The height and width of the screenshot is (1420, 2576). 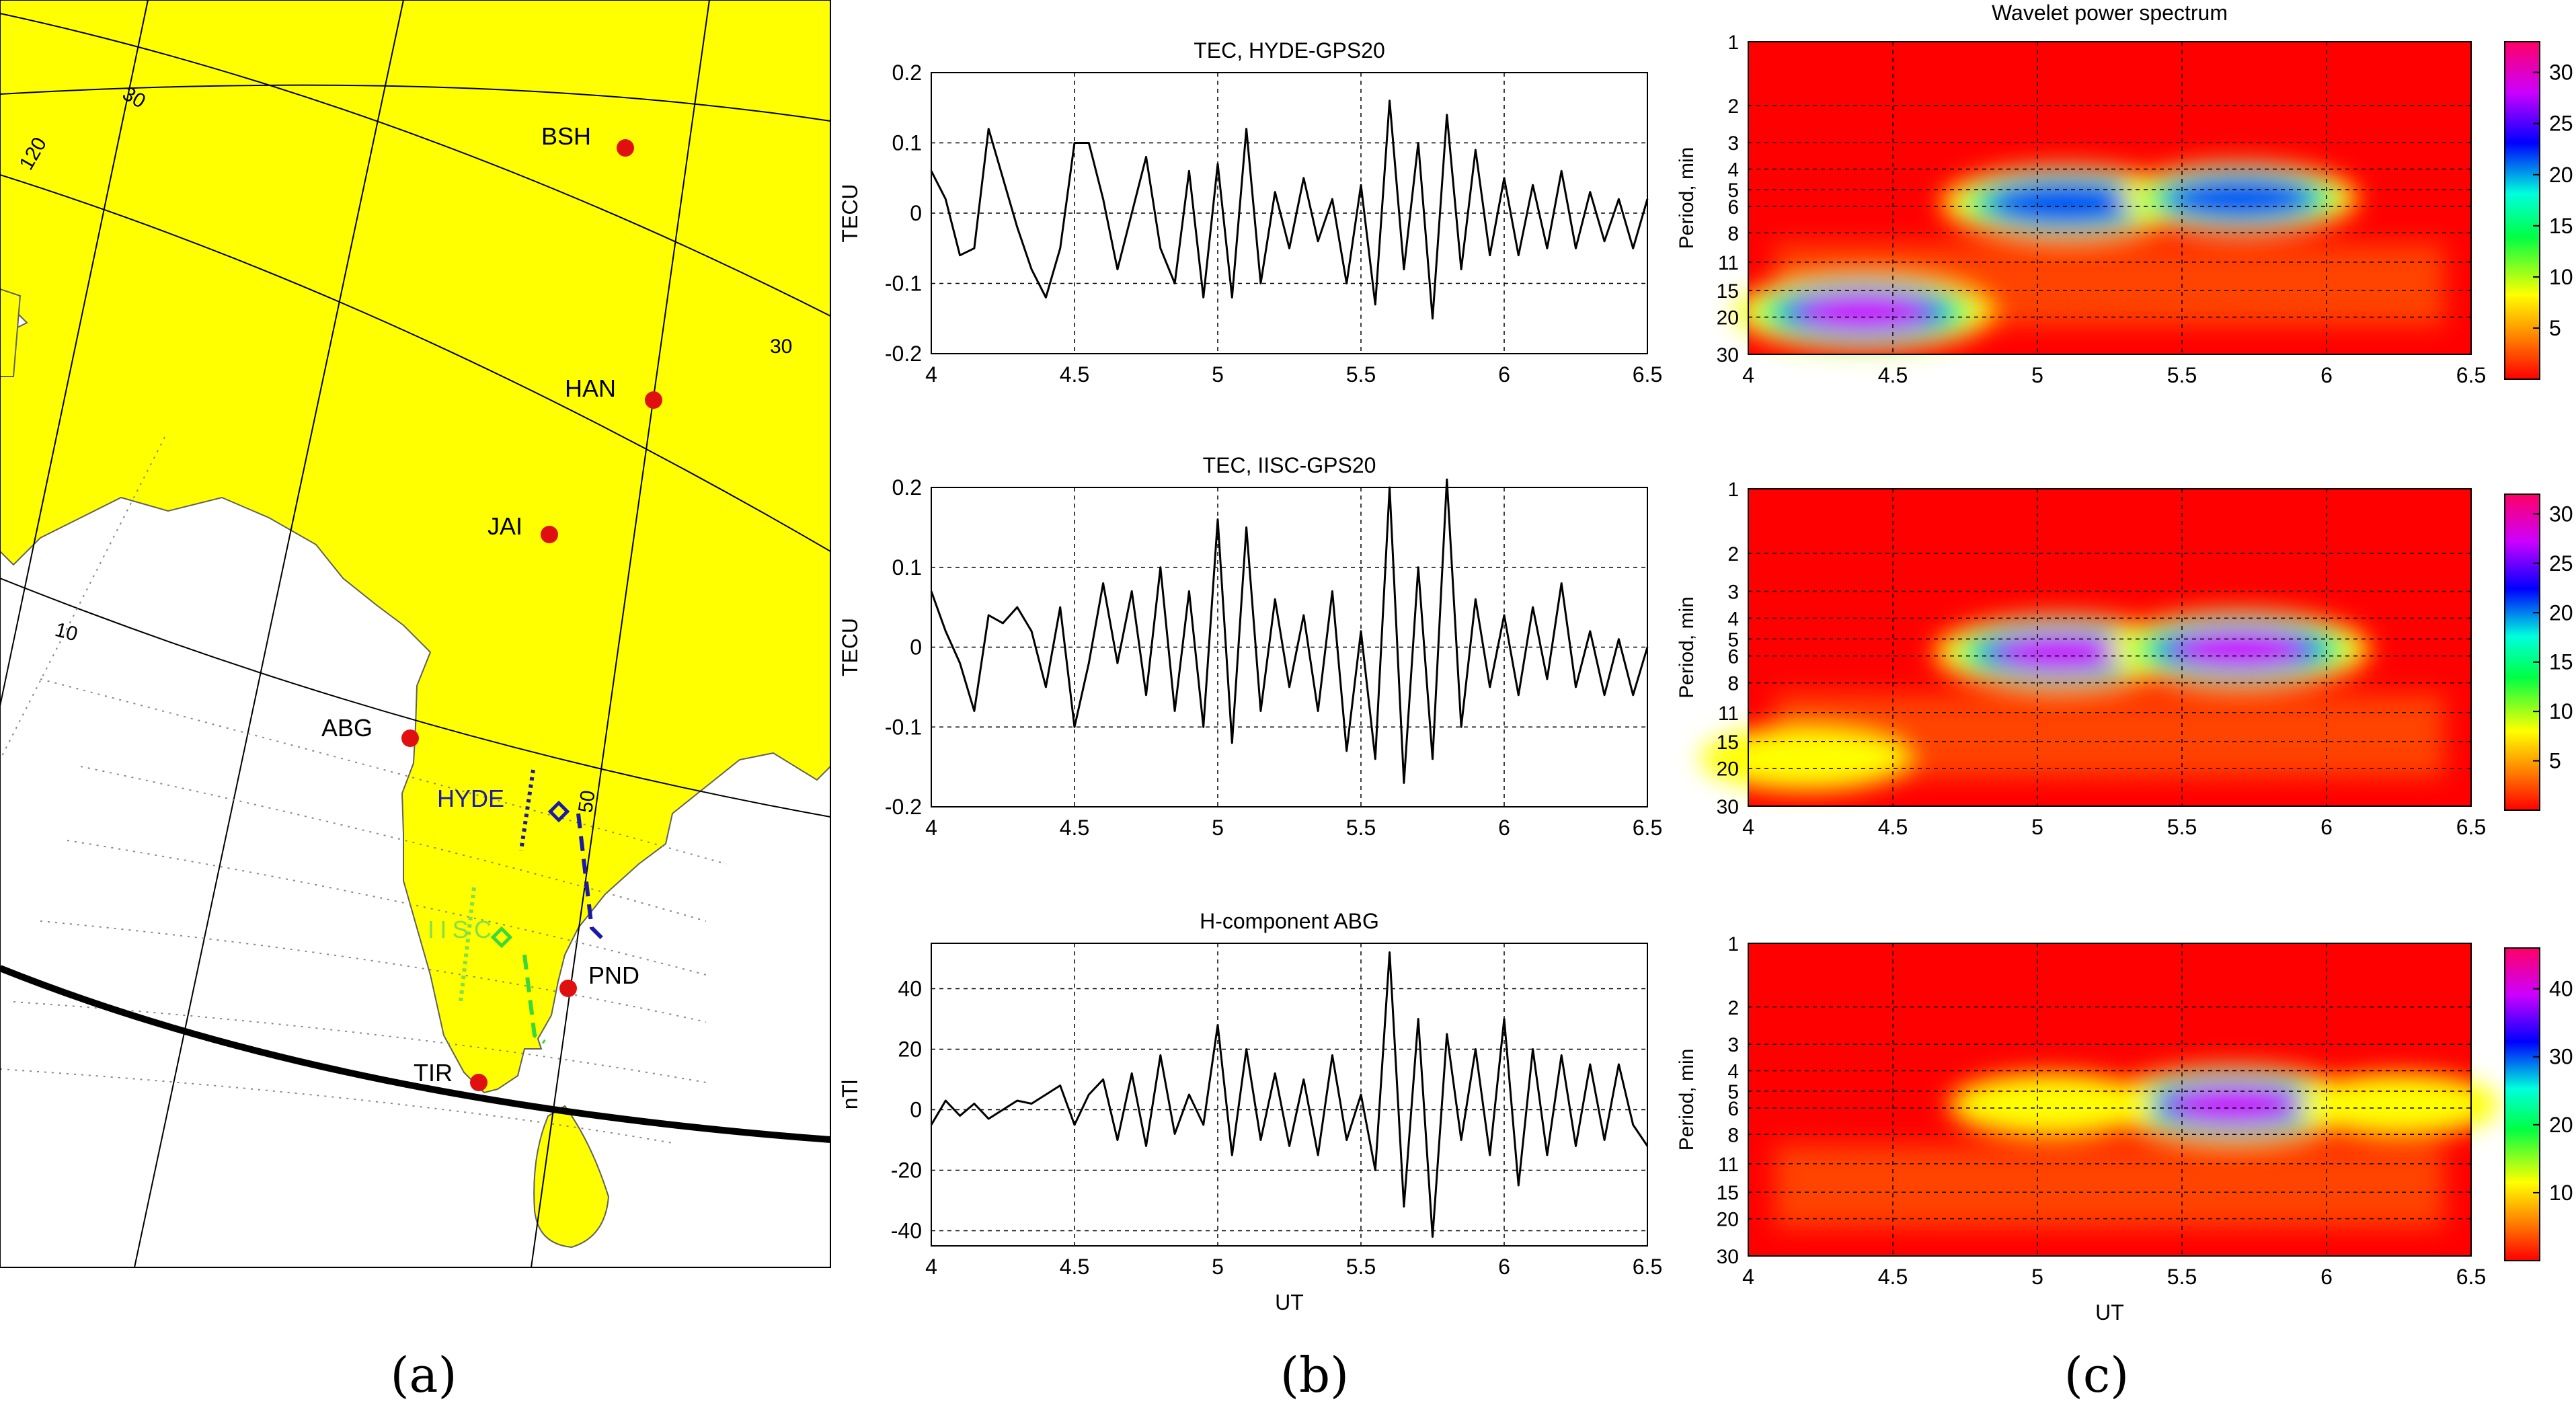 I want to click on colorbar-tick-label: 30, so click(x=2561, y=73).